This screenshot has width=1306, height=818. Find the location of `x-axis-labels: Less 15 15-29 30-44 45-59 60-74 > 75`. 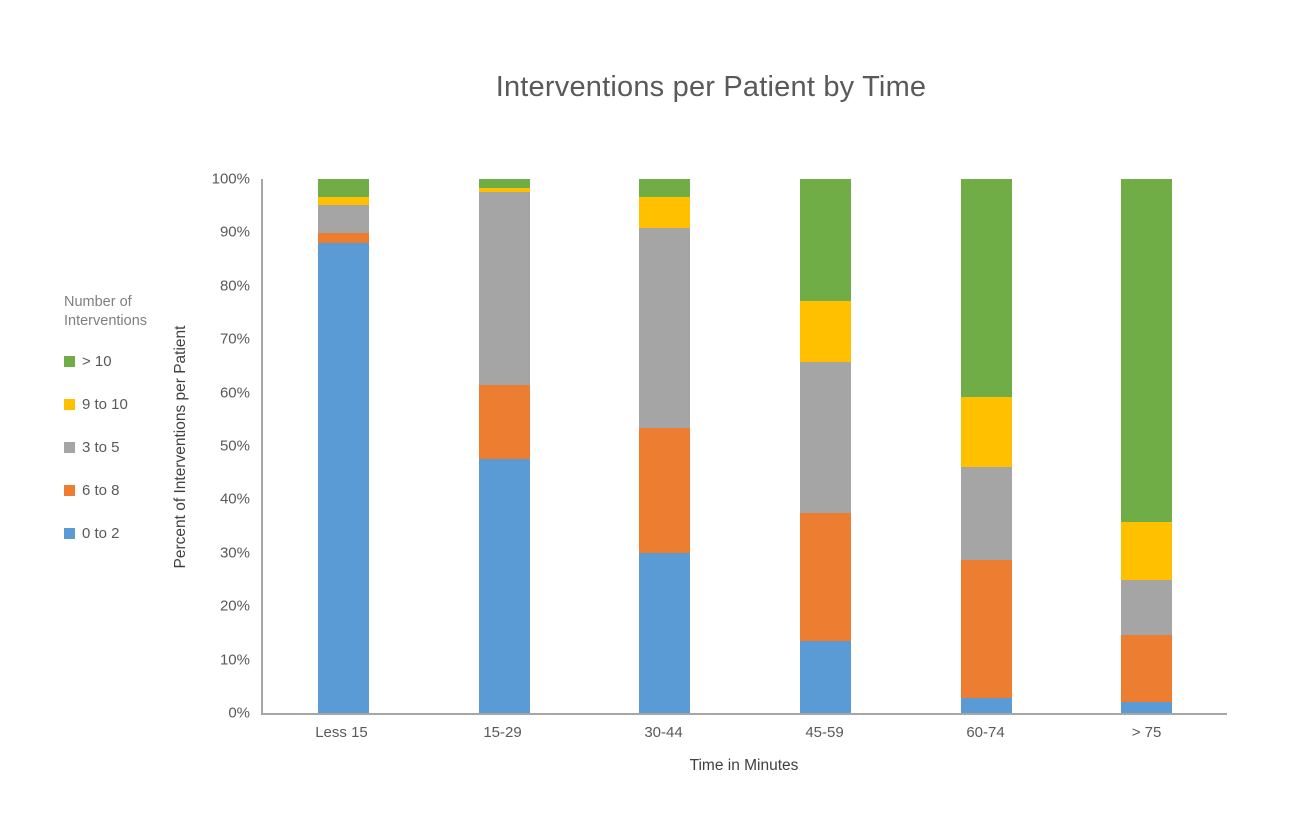

x-axis-labels: Less 15 15-29 30-44 45-59 60-74 > 75 is located at coordinates (744, 732).